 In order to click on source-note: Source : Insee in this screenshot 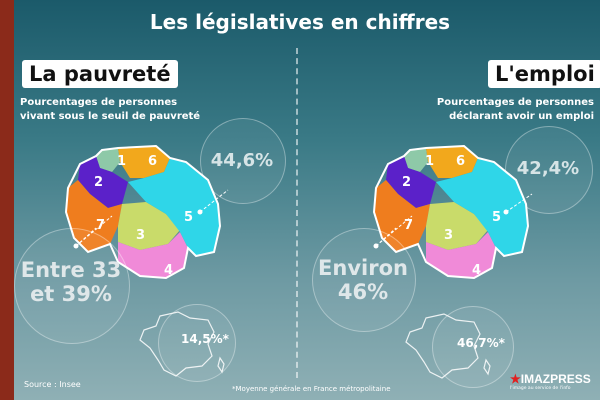, I will do `click(52, 384)`.